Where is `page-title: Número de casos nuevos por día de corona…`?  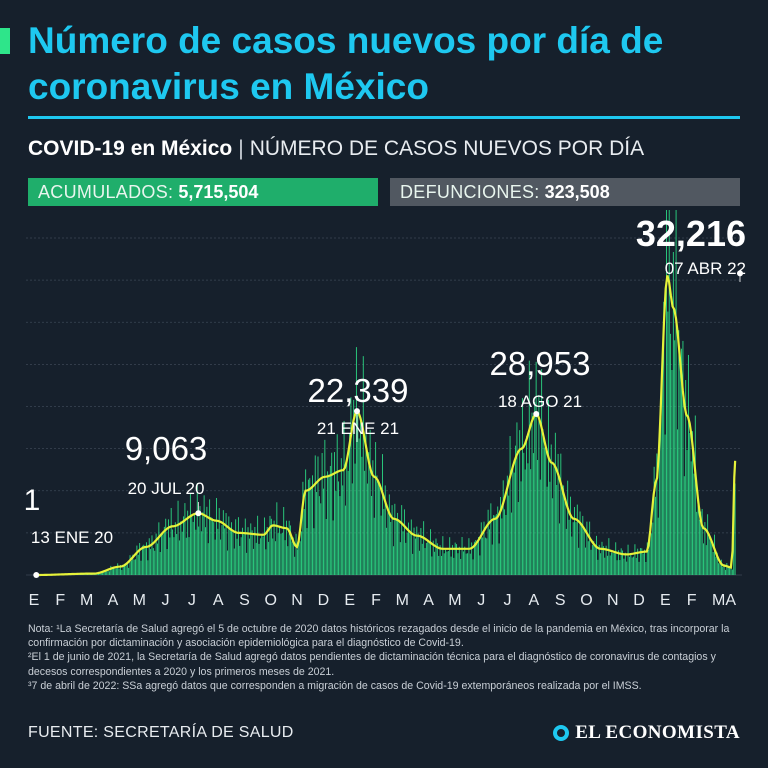 page-title: Número de casos nuevos por día de corona… is located at coordinates (346, 63).